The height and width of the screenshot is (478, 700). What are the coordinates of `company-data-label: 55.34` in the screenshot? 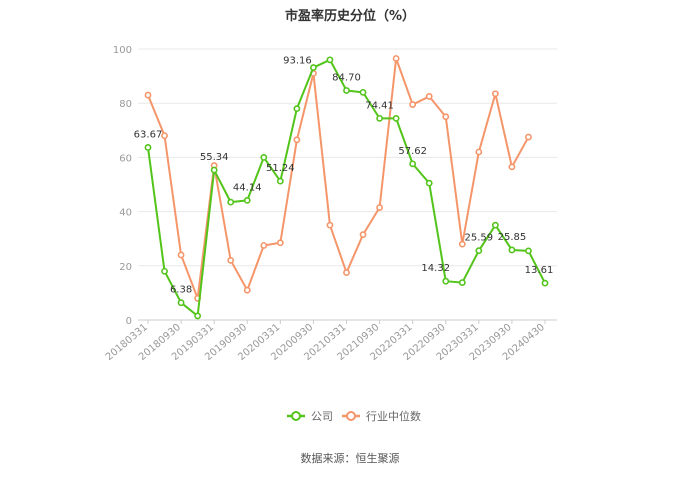 It's located at (214, 157).